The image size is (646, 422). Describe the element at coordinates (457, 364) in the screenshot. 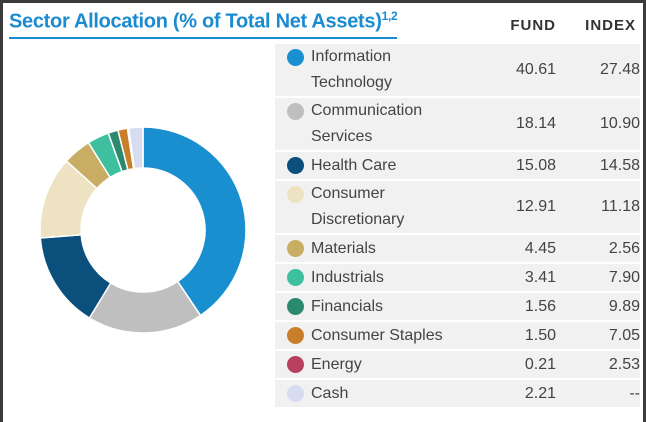

I see `table-row: Energy 0.21 2.53` at that location.